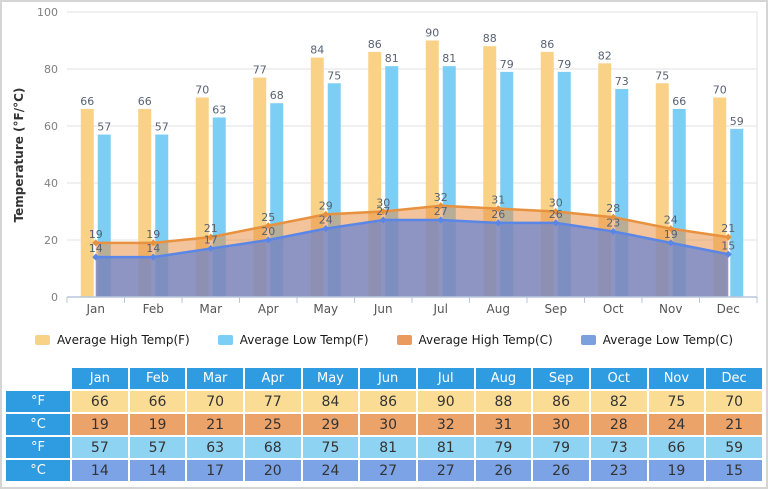 The height and width of the screenshot is (489, 768). I want to click on bar-average-high-temp-f-jan, so click(87, 203).